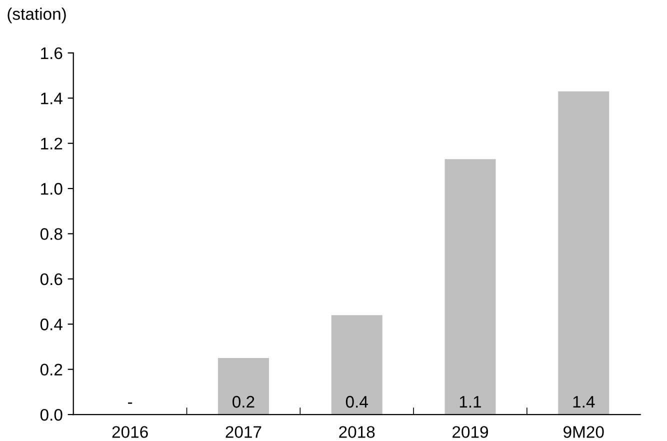 The height and width of the screenshot is (441, 667). What do you see at coordinates (130, 432) in the screenshot?
I see `x-tick-label: 2016` at bounding box center [130, 432].